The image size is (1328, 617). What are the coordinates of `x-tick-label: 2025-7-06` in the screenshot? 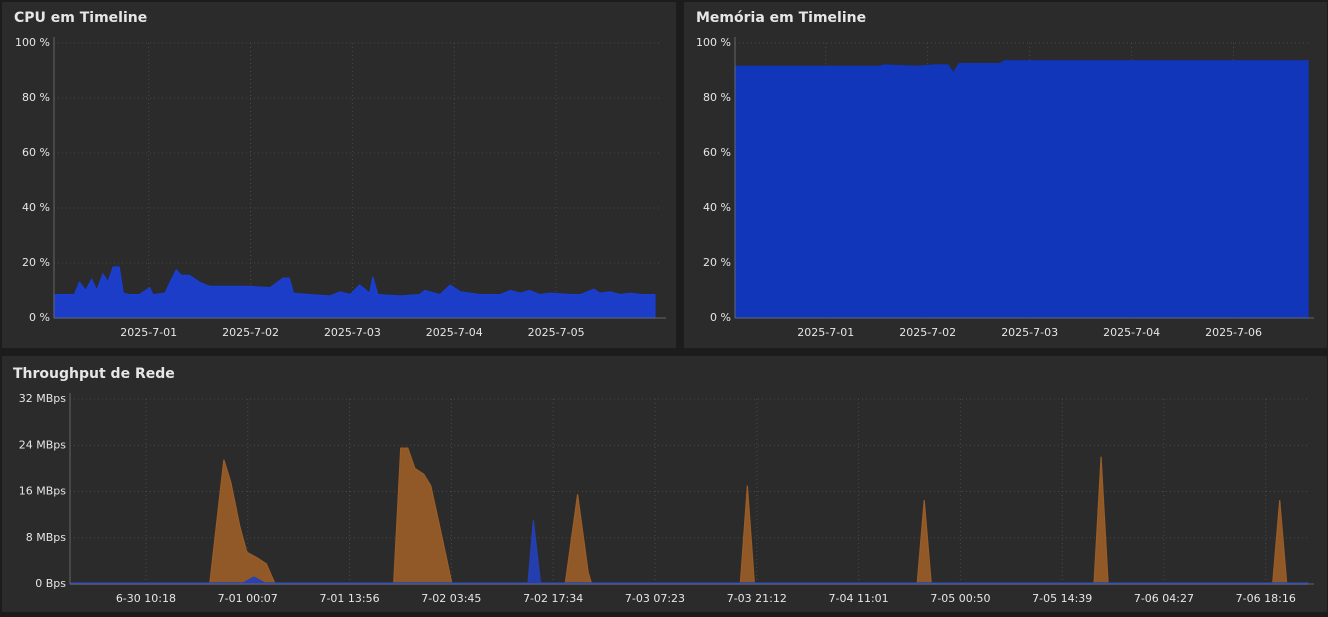 It's located at (1233, 332).